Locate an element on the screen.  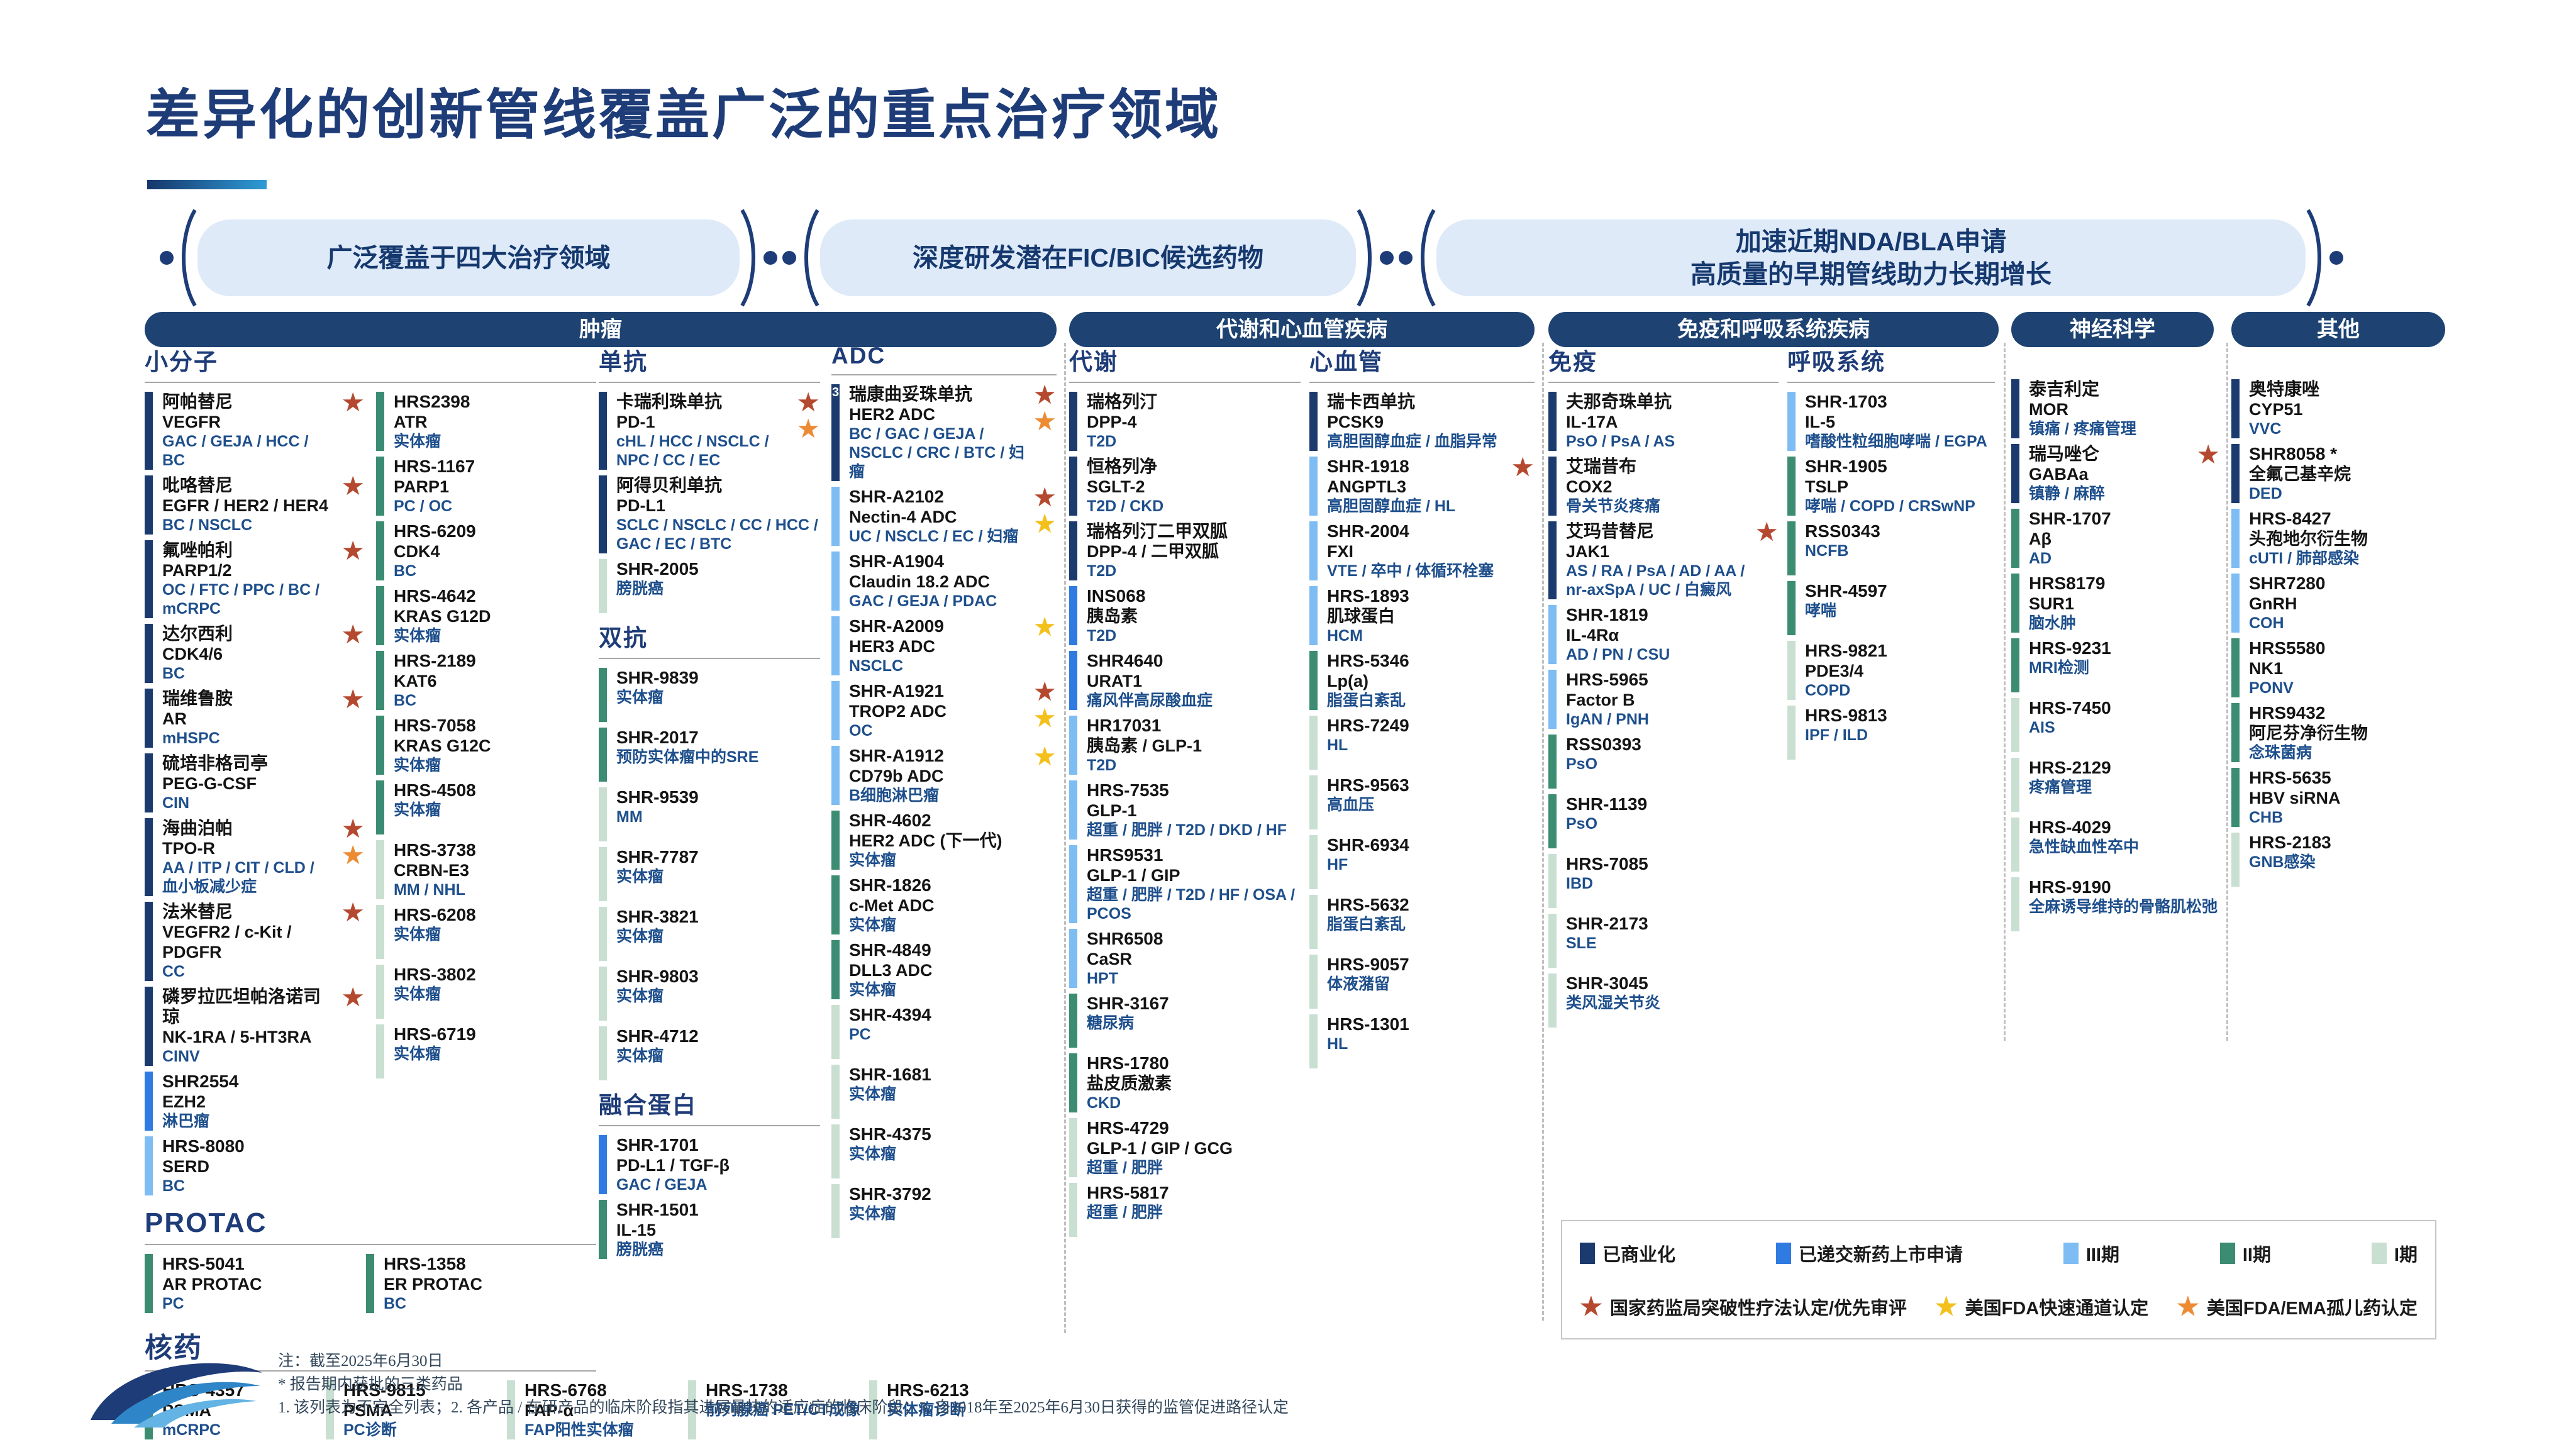
group-header: 融合蛋白 is located at coordinates (709, 1106).